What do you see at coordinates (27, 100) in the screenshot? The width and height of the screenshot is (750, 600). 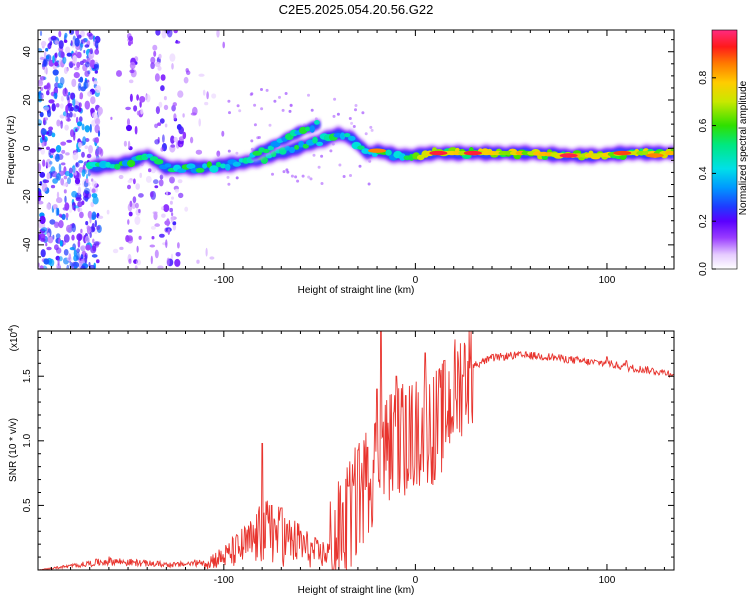 I see `y-tick-label: 20` at bounding box center [27, 100].